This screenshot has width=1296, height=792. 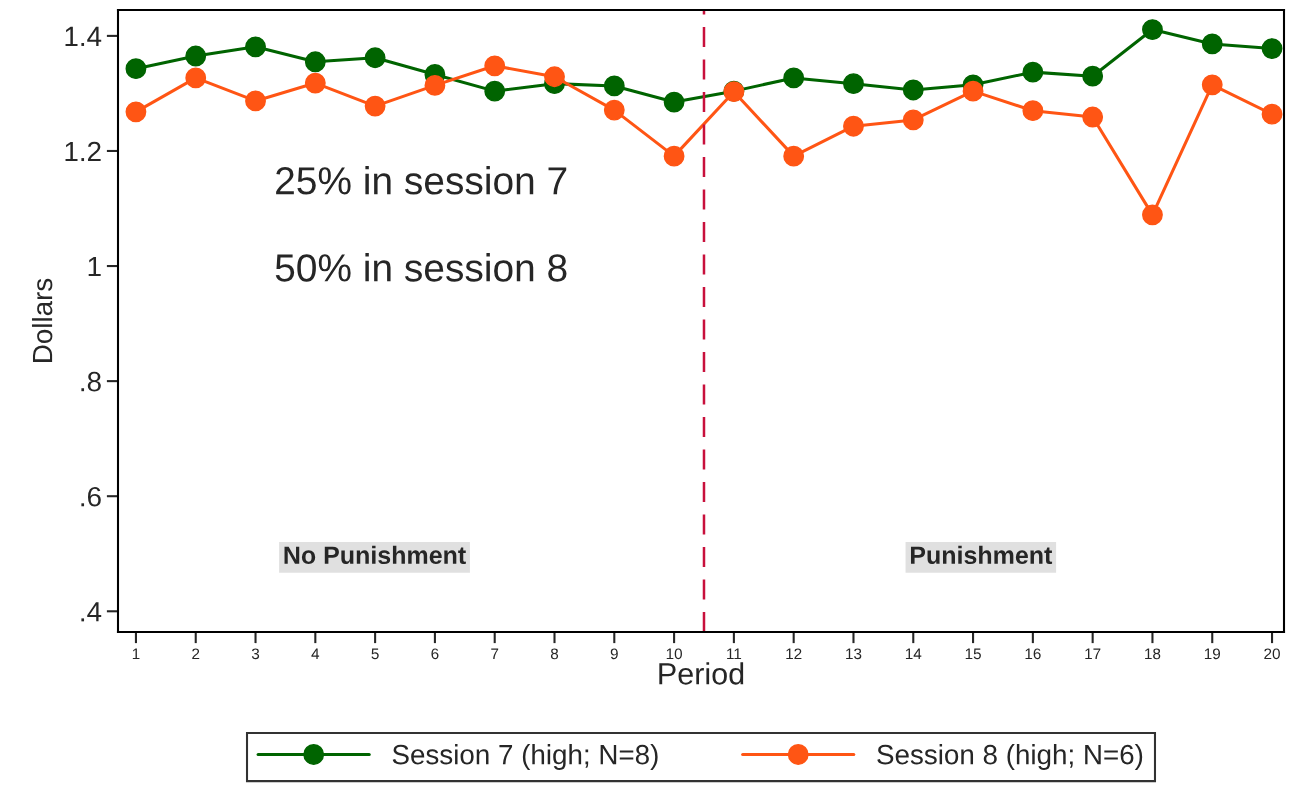 I want to click on y-tick-label: .8, so click(x=91, y=381).